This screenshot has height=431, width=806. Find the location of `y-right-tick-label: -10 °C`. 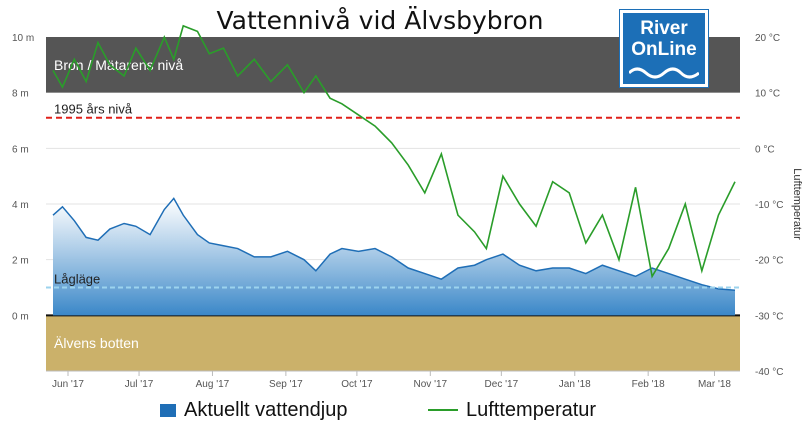

y-right-tick-label: -10 °C is located at coordinates (769, 205).